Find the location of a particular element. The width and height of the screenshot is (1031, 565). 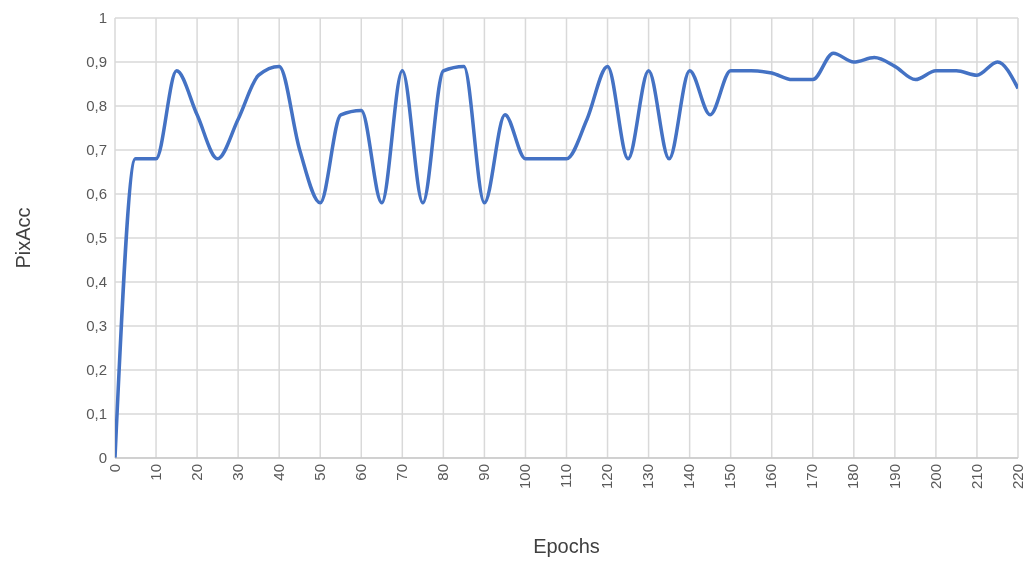

y-tick-label: 0,7 is located at coordinates (96, 150).